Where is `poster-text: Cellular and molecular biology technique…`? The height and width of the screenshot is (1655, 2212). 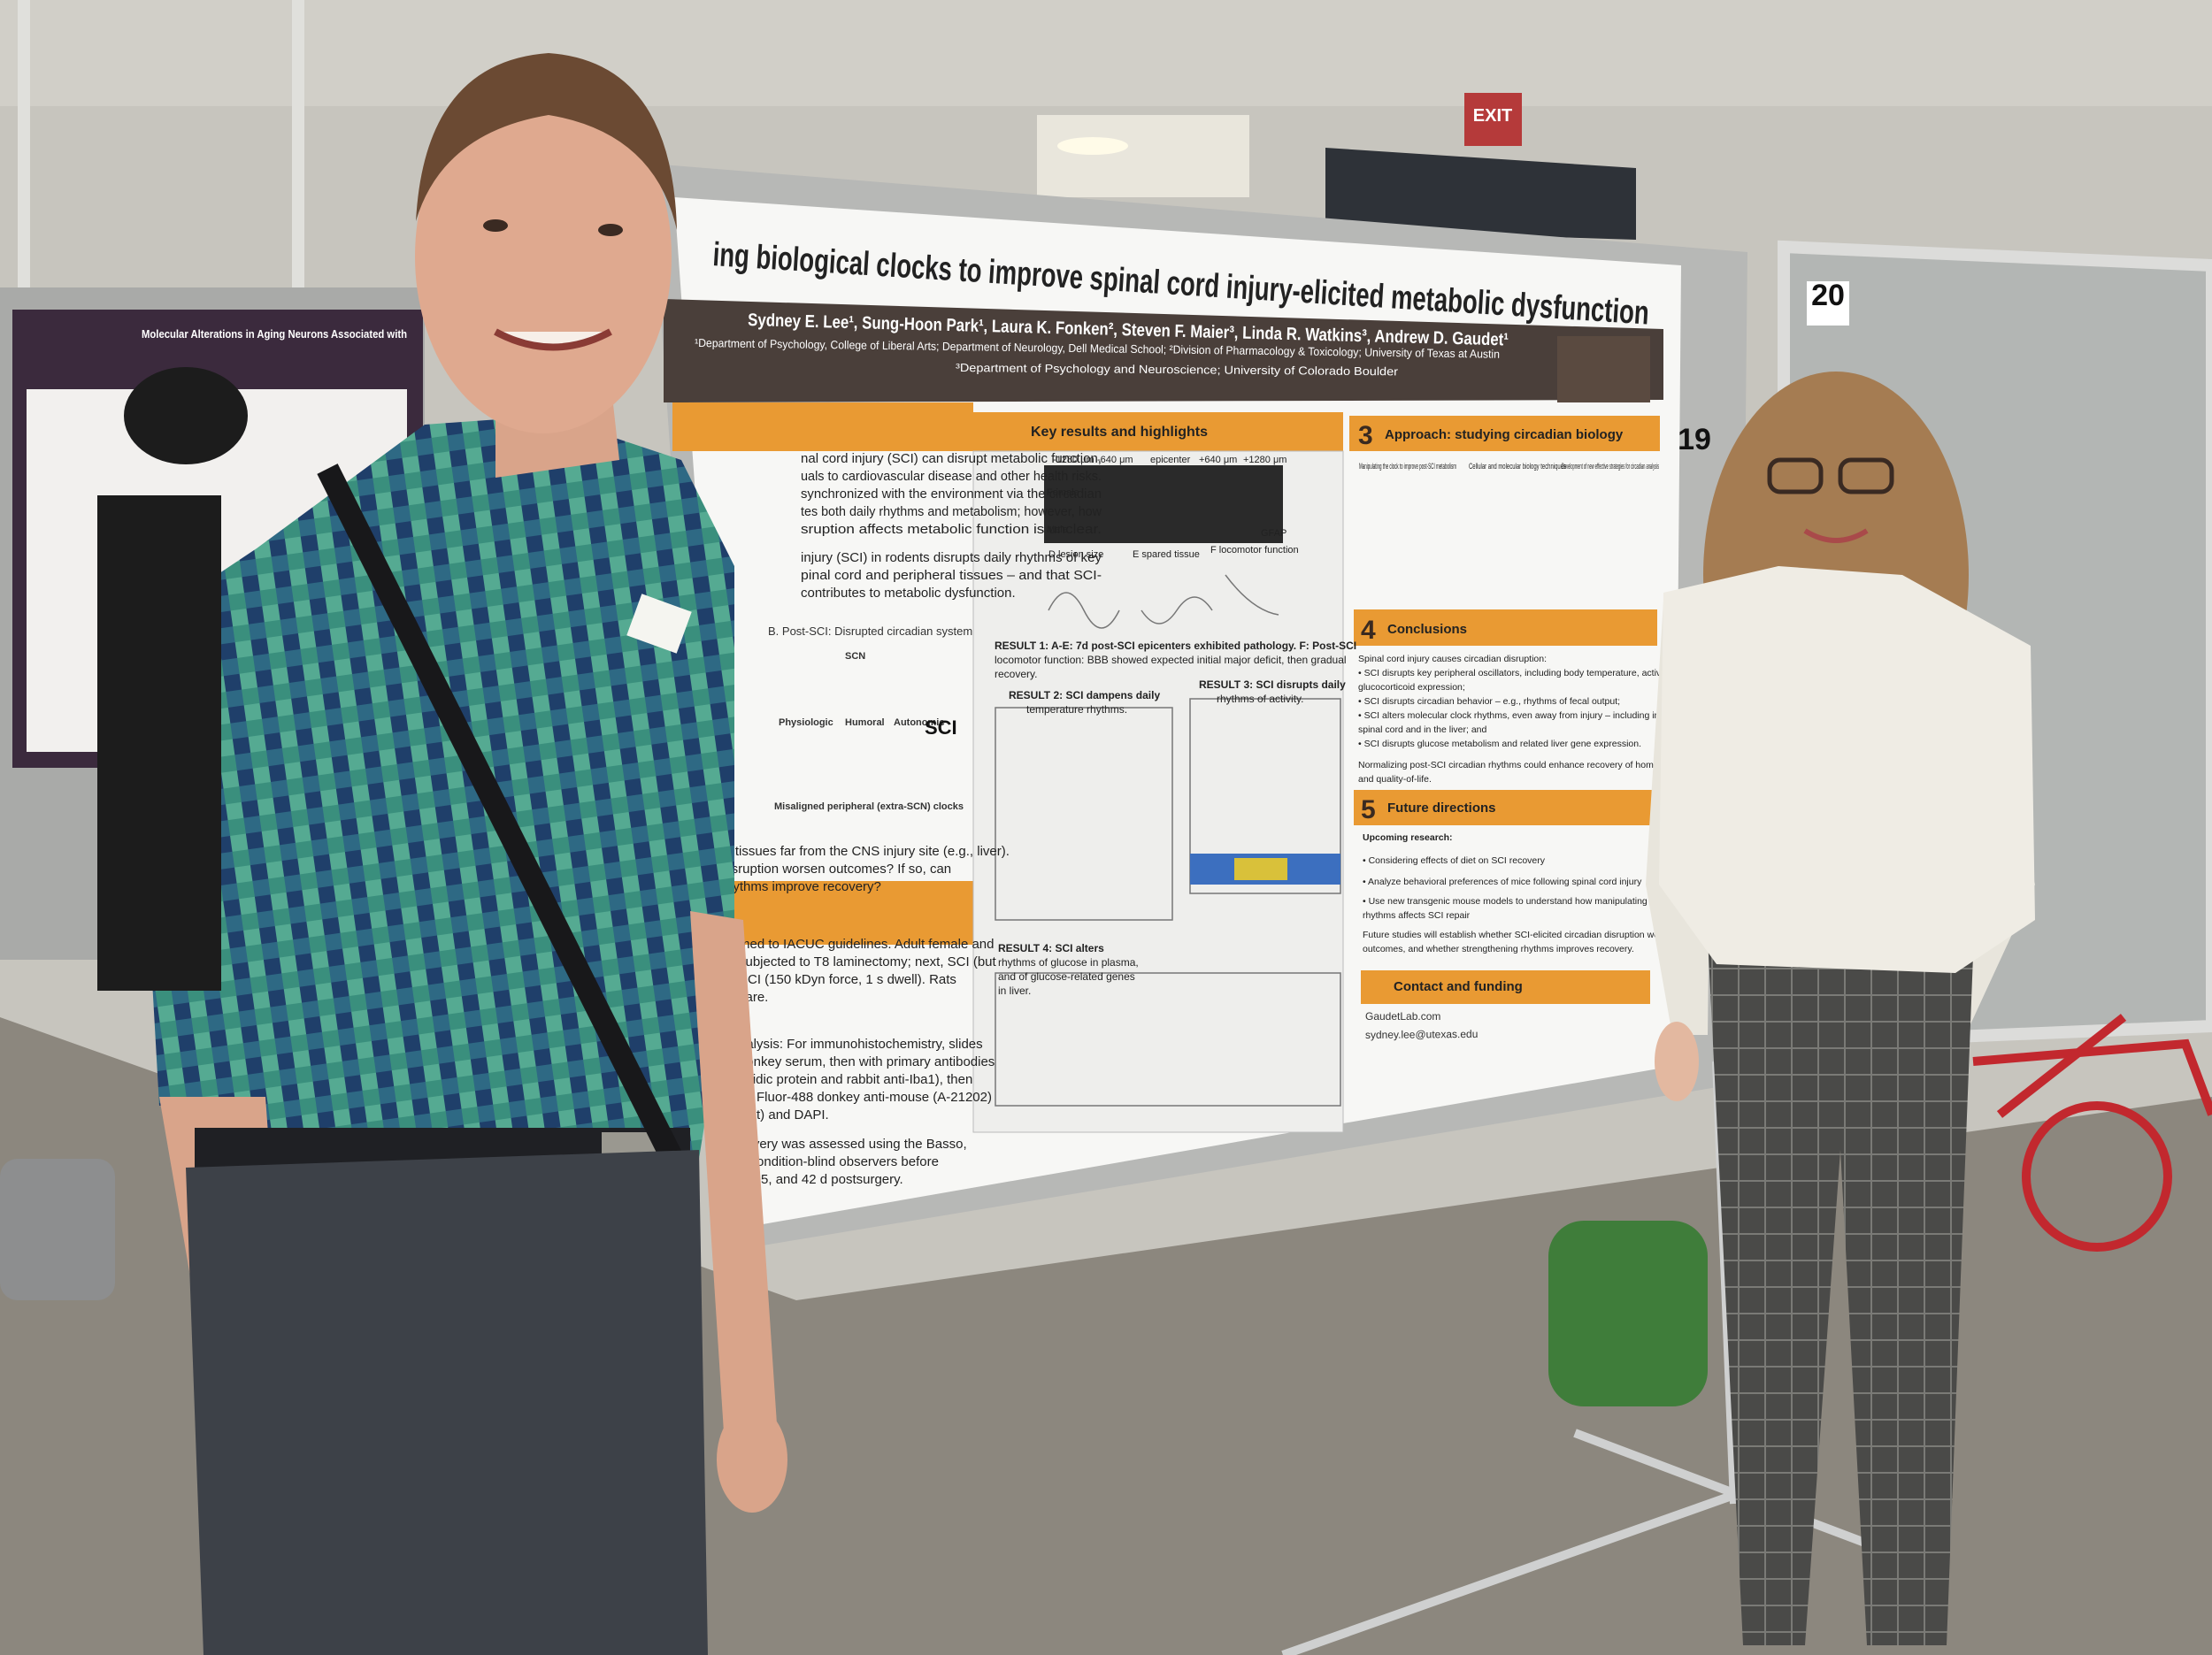 poster-text: Cellular and molecular biology technique… is located at coordinates (1518, 466).